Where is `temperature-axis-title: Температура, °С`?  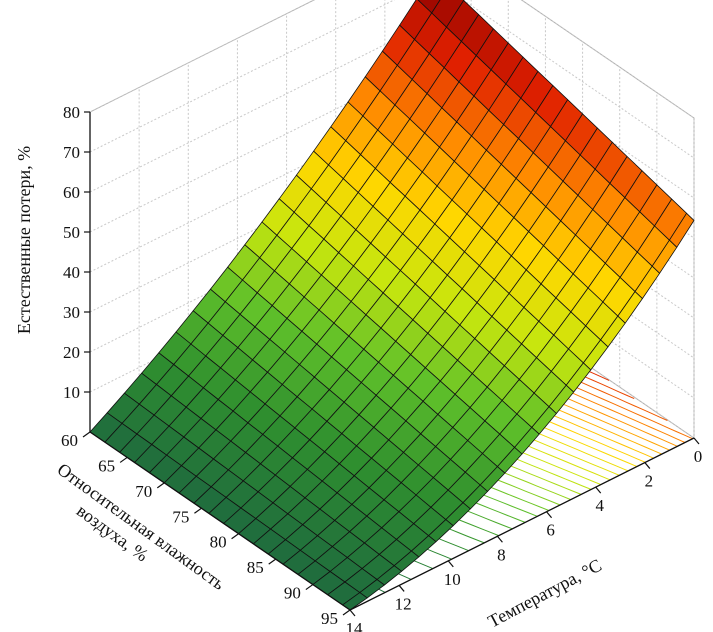
temperature-axis-title: Температура, °С is located at coordinates (544, 593).